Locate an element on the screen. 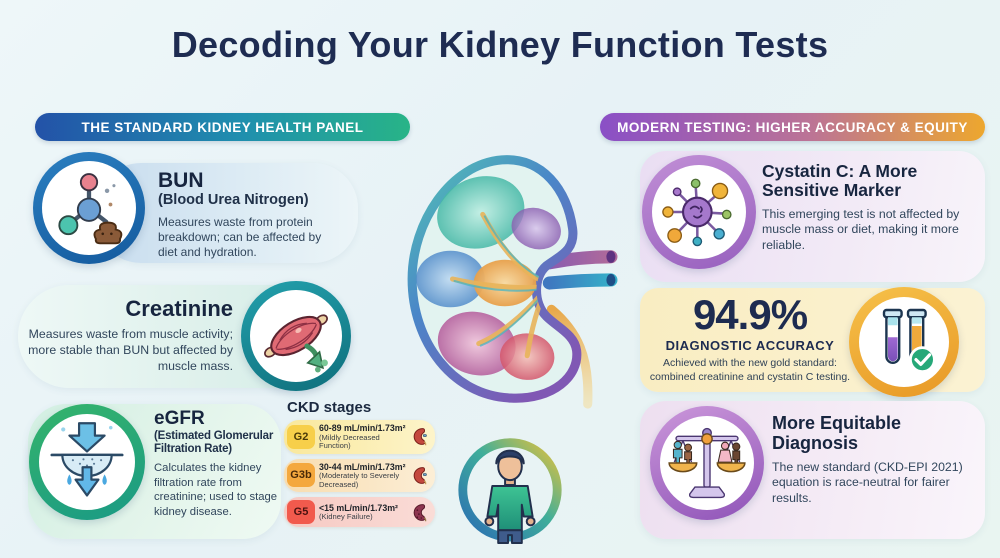 The height and width of the screenshot is (558, 1000). ckd-stages-heading: CKD stages is located at coordinates (329, 407).